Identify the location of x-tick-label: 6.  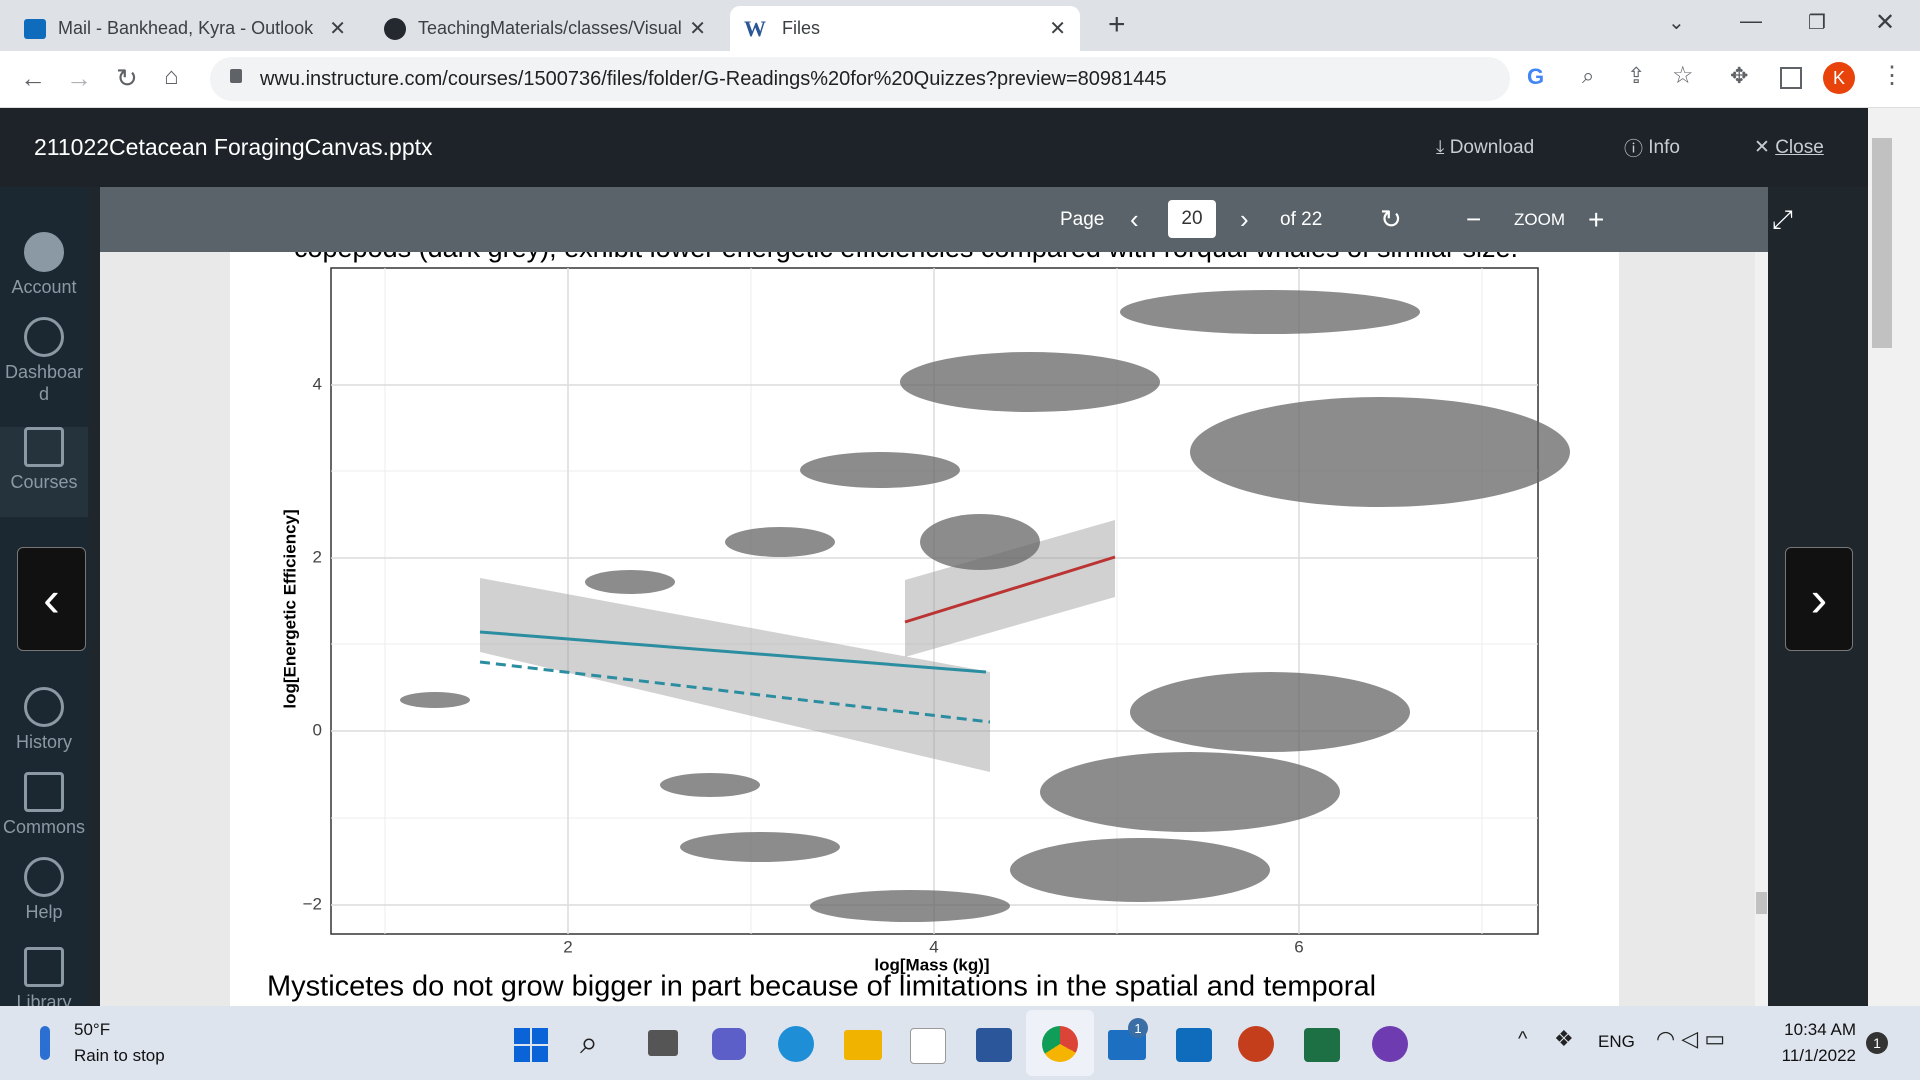
(1298, 946).